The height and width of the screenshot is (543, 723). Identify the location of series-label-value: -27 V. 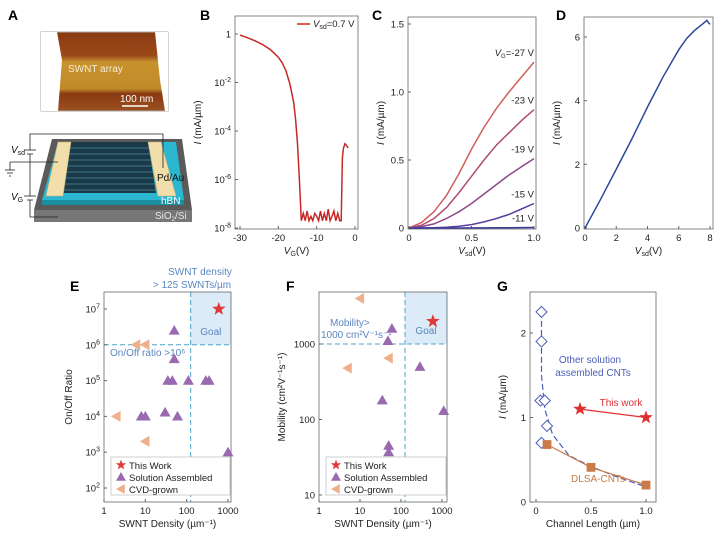
(522, 53).